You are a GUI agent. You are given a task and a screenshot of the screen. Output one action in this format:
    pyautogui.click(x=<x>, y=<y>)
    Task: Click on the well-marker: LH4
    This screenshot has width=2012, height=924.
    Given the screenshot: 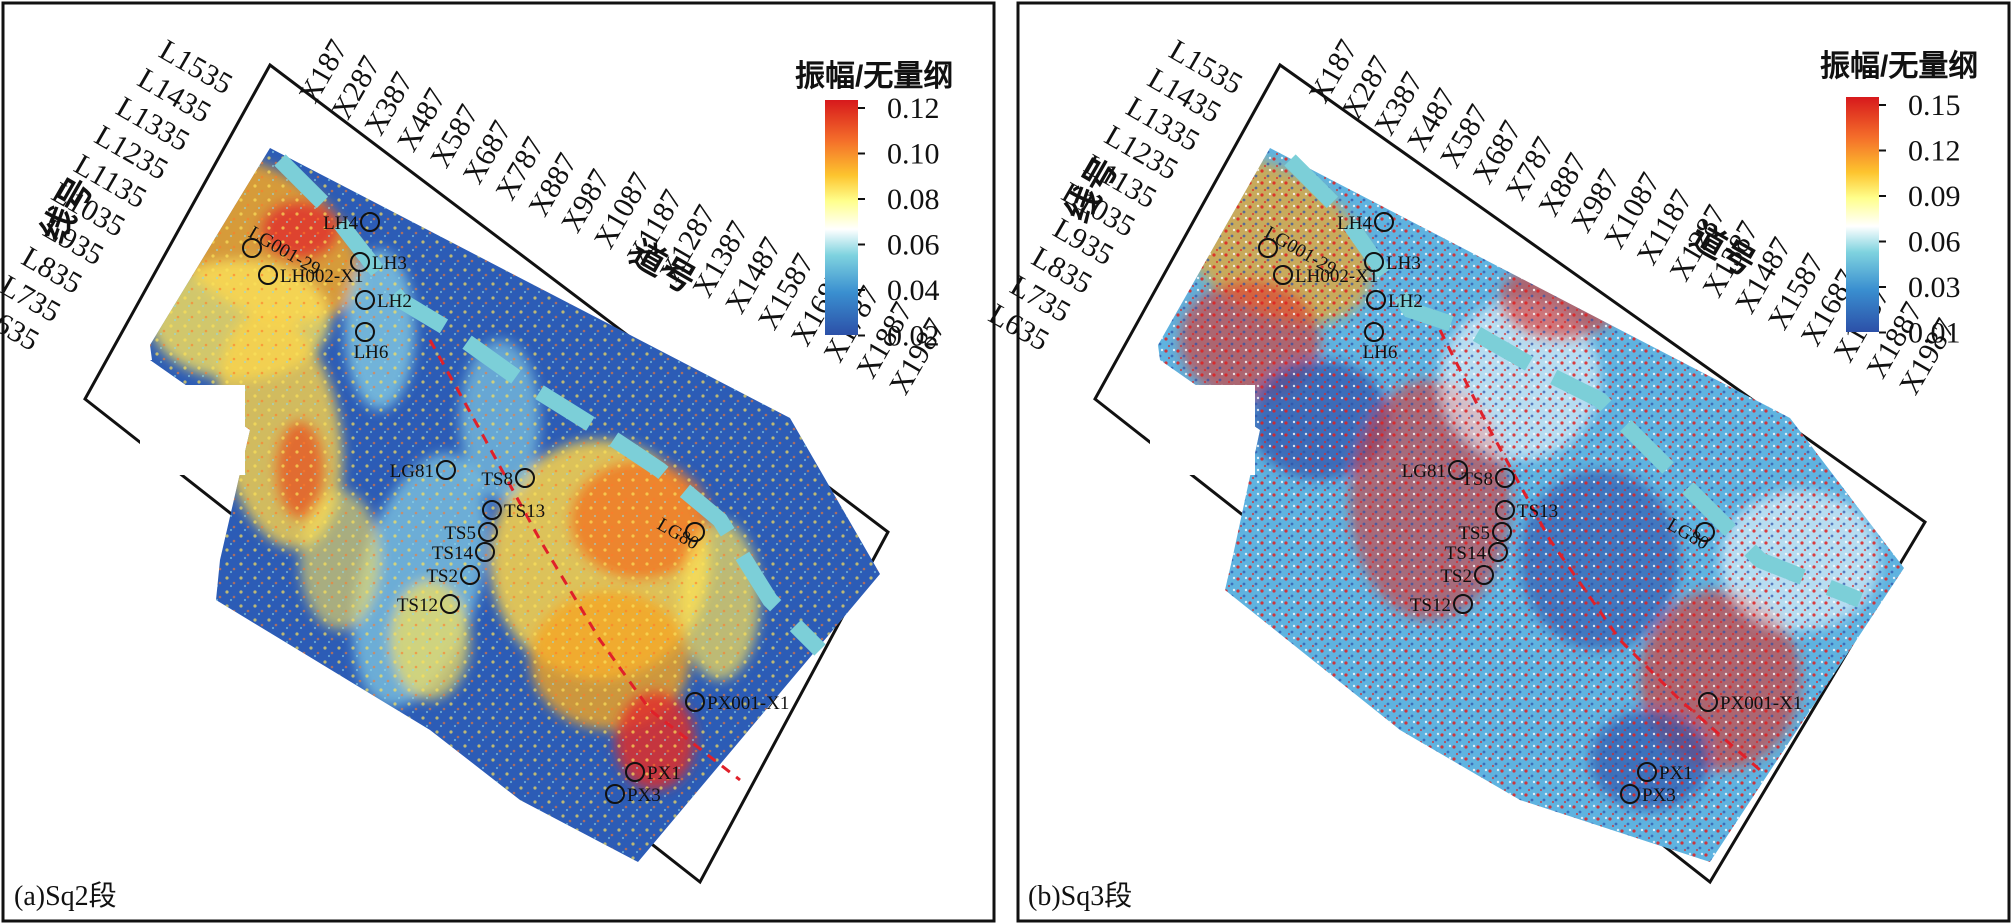 What is the action you would take?
    pyautogui.click(x=351, y=223)
    